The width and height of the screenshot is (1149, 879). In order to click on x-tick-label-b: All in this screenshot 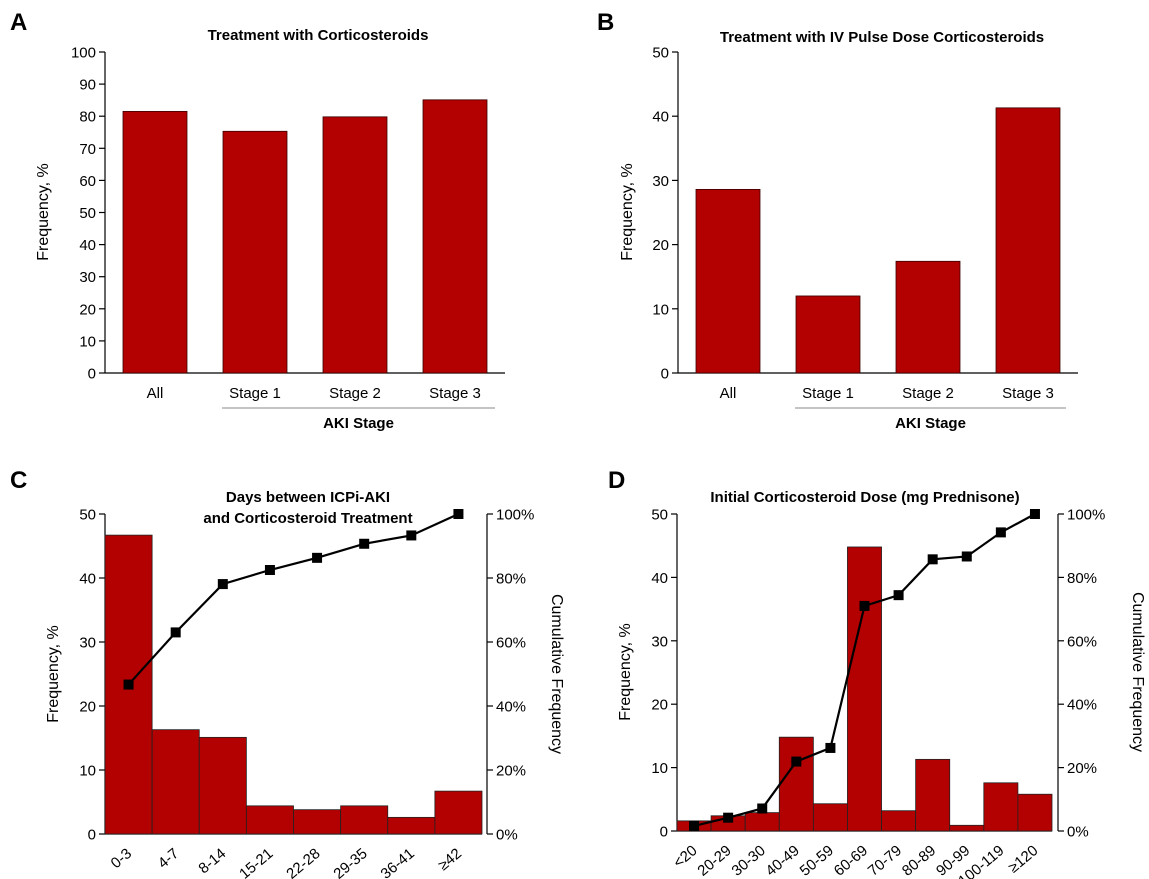, I will do `click(728, 393)`.